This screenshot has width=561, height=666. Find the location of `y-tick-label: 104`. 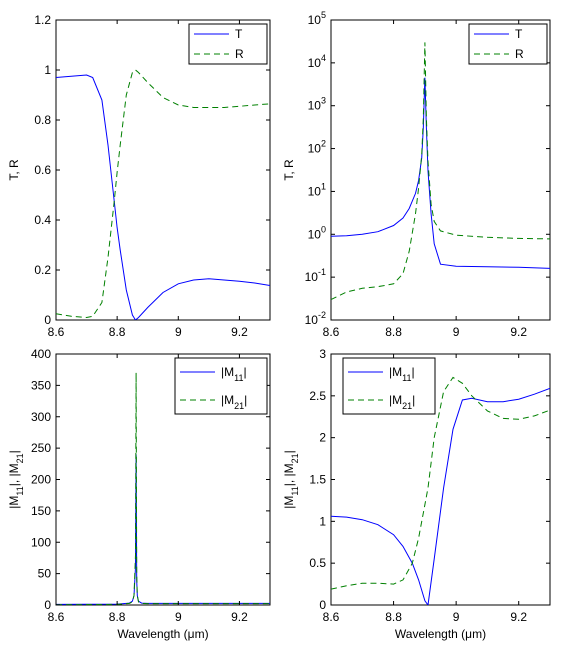

y-tick-label: 104 is located at coordinates (317, 61).